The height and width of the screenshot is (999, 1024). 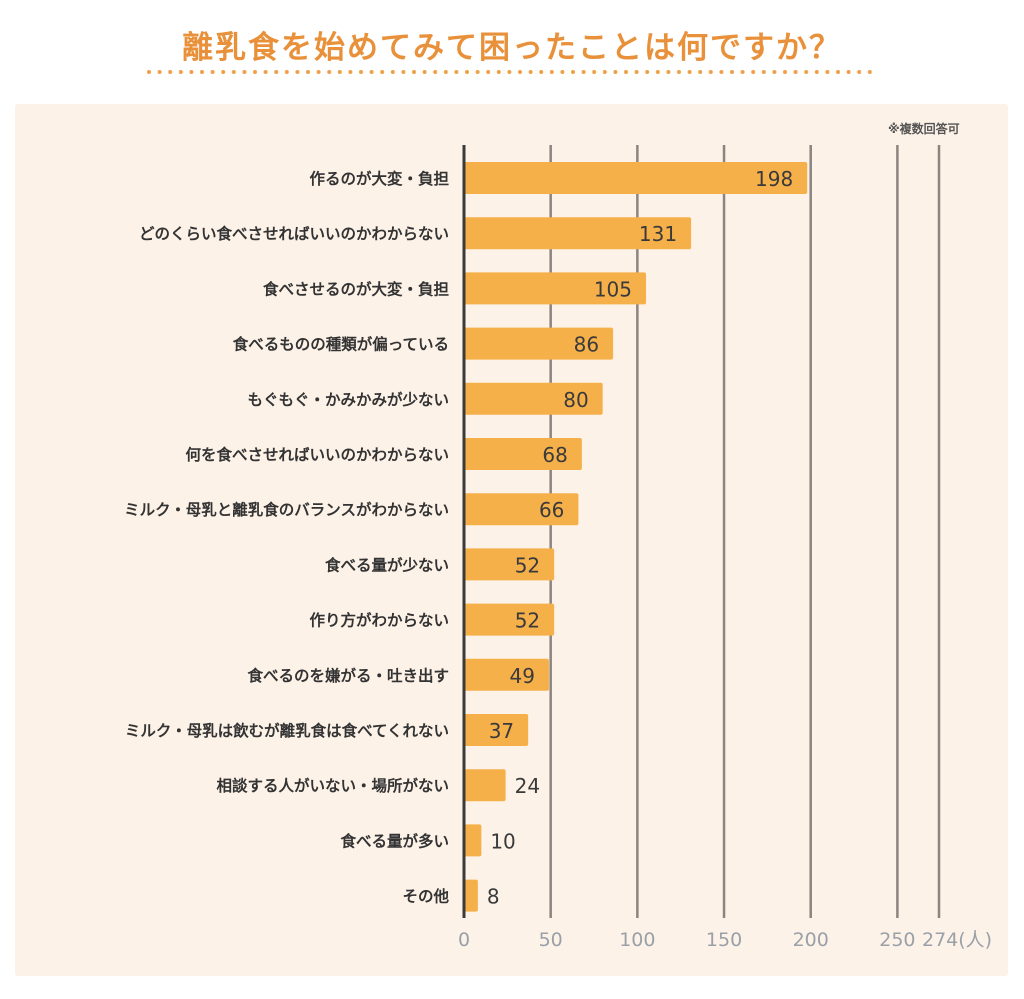 What do you see at coordinates (658, 234) in the screenshot?
I see `value-label: 131` at bounding box center [658, 234].